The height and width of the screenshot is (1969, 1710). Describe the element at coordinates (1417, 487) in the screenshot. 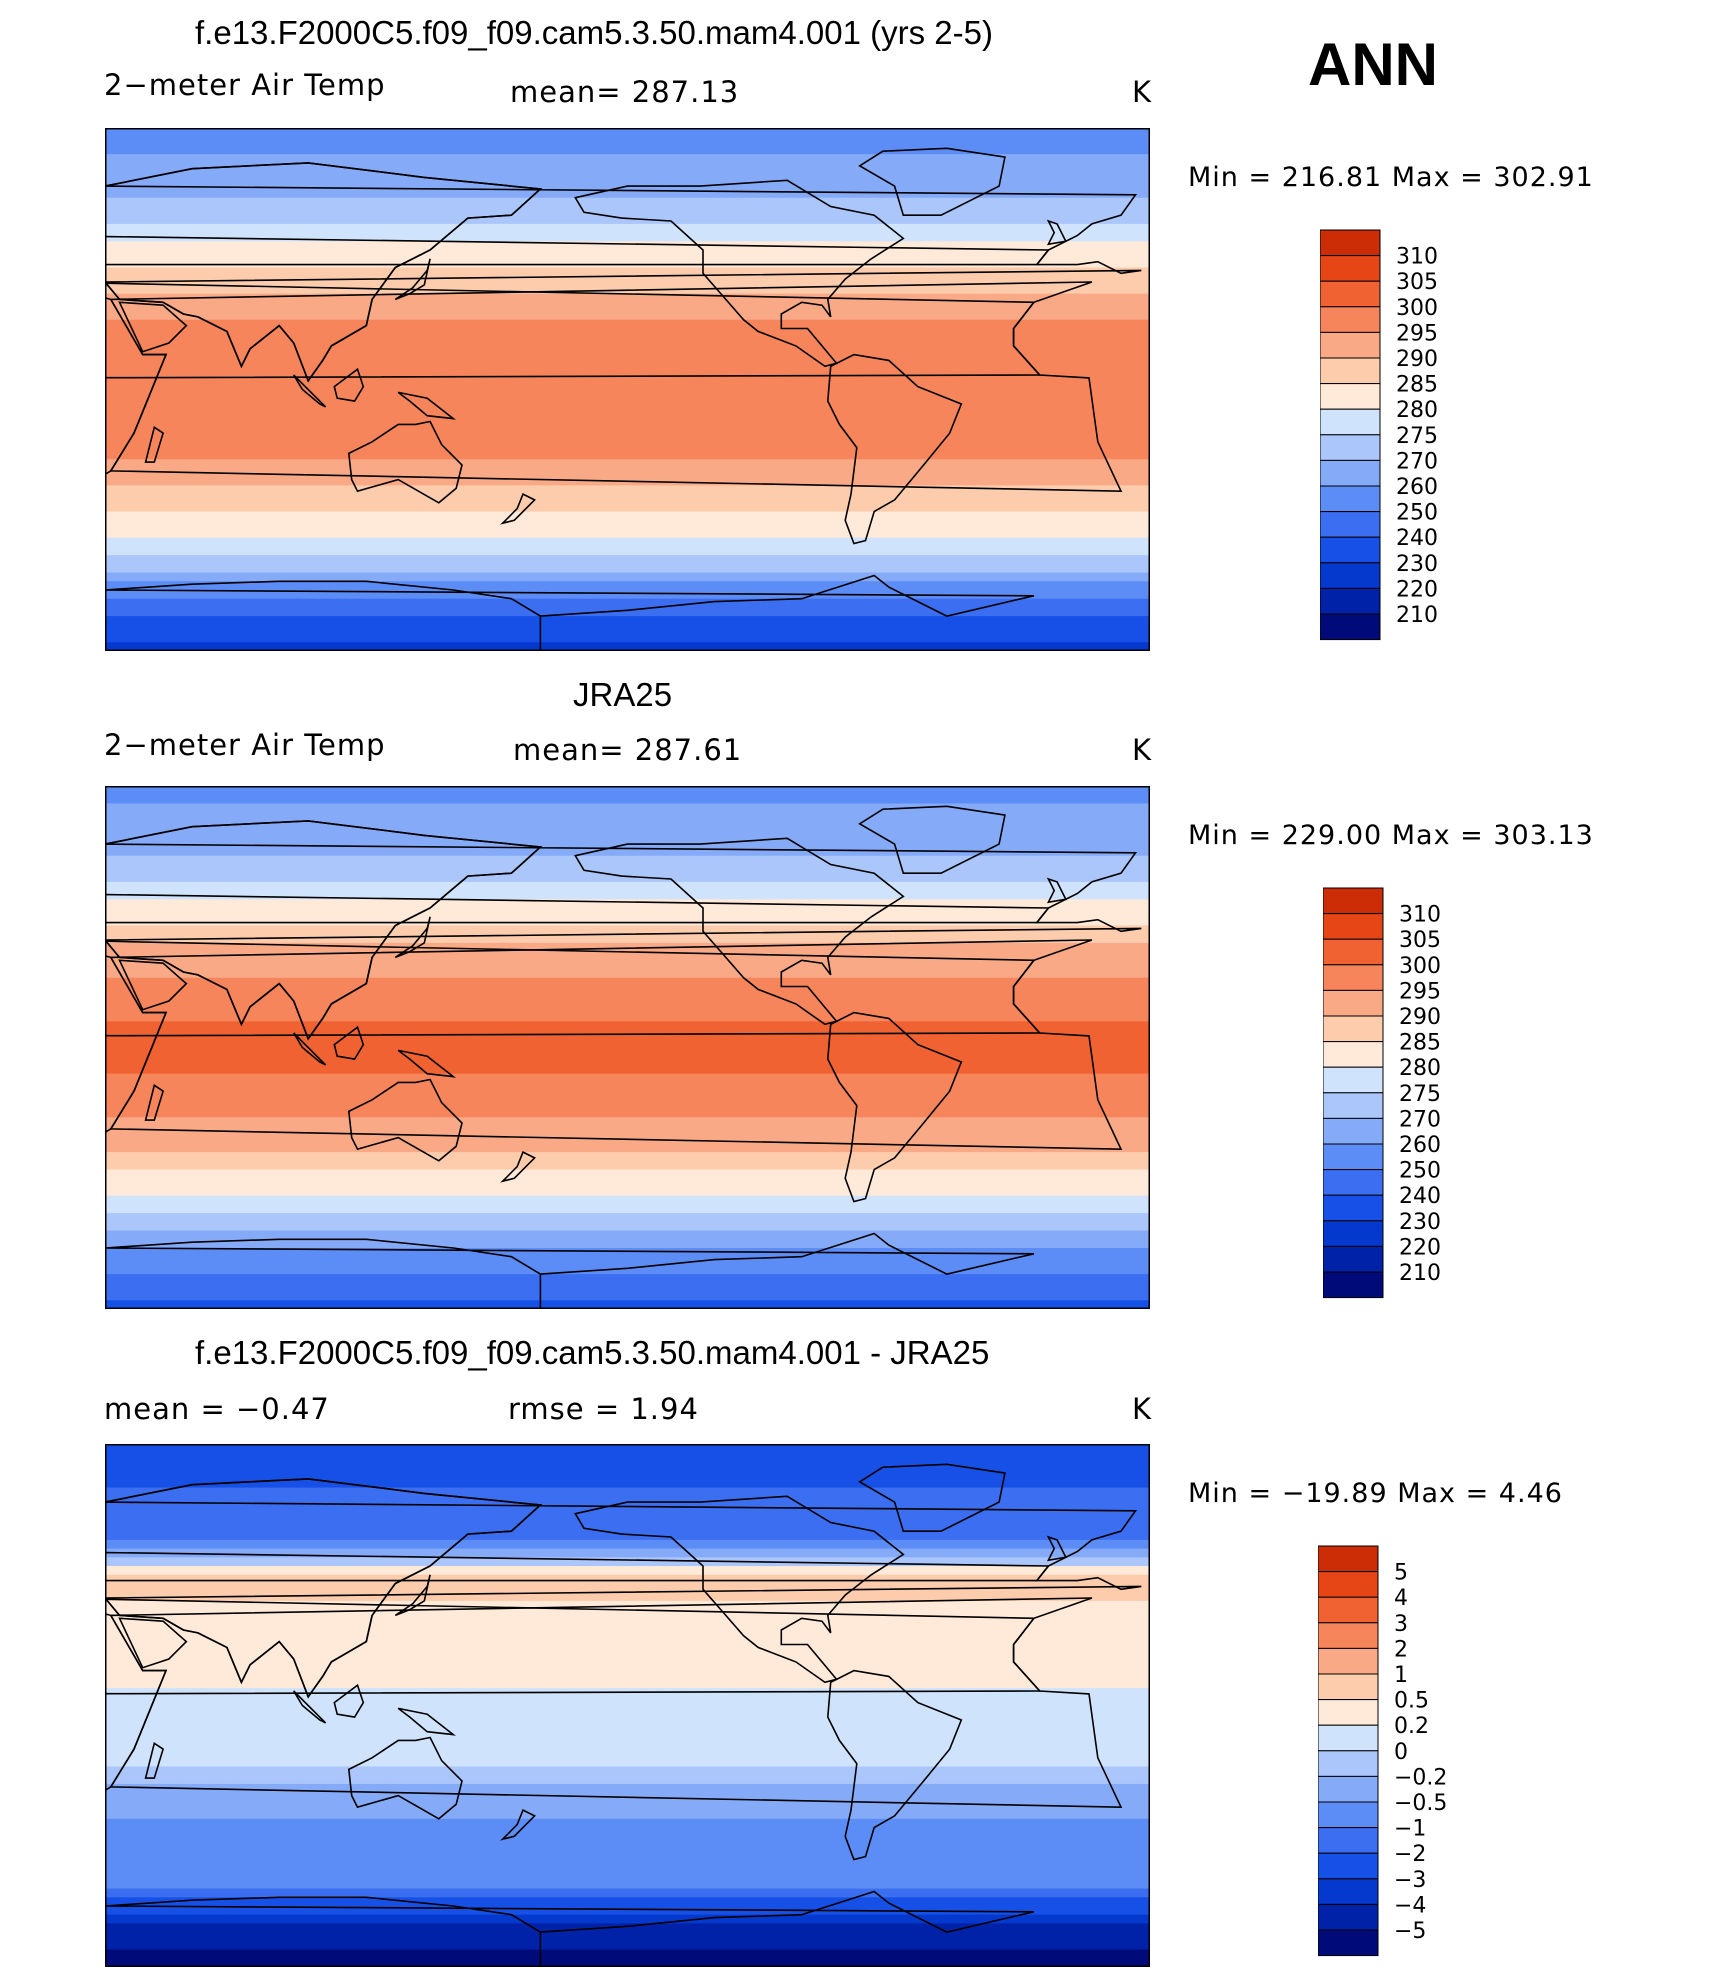

I see `colorbar-0-label: 260` at that location.